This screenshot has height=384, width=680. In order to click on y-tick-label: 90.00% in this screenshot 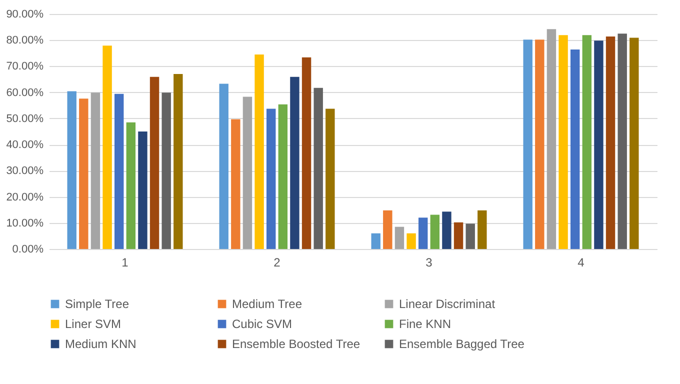, I will do `click(25, 14)`.